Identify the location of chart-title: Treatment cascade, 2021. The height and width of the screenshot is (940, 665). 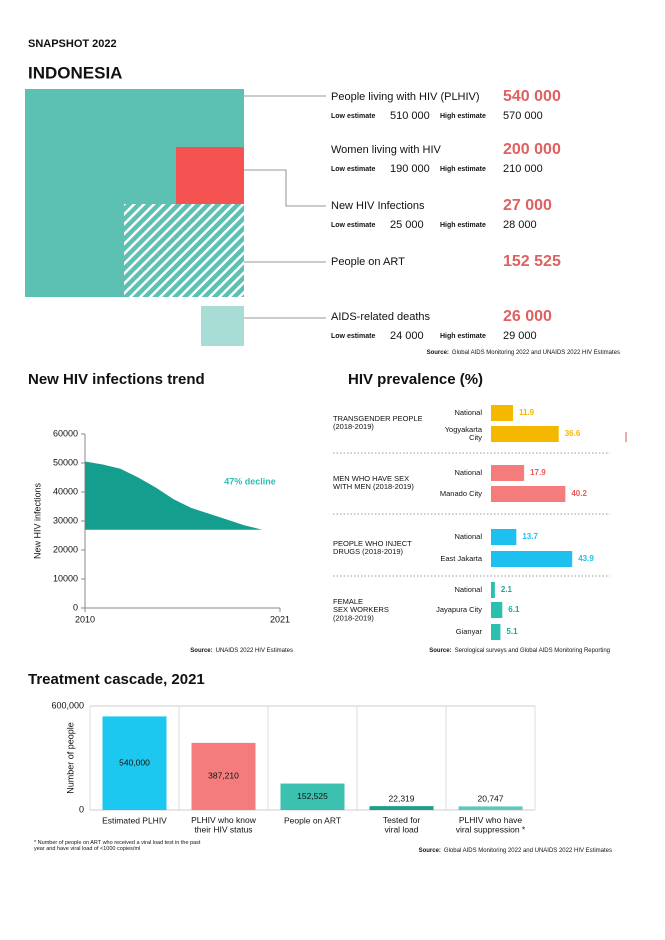
(116, 679).